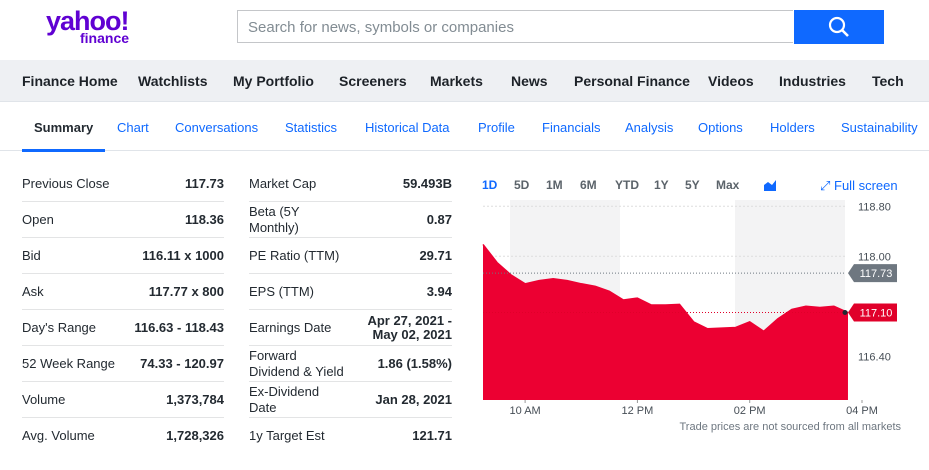 Image resolution: width=929 pixels, height=470 pixels. I want to click on range-button: 5Y, so click(692, 185).